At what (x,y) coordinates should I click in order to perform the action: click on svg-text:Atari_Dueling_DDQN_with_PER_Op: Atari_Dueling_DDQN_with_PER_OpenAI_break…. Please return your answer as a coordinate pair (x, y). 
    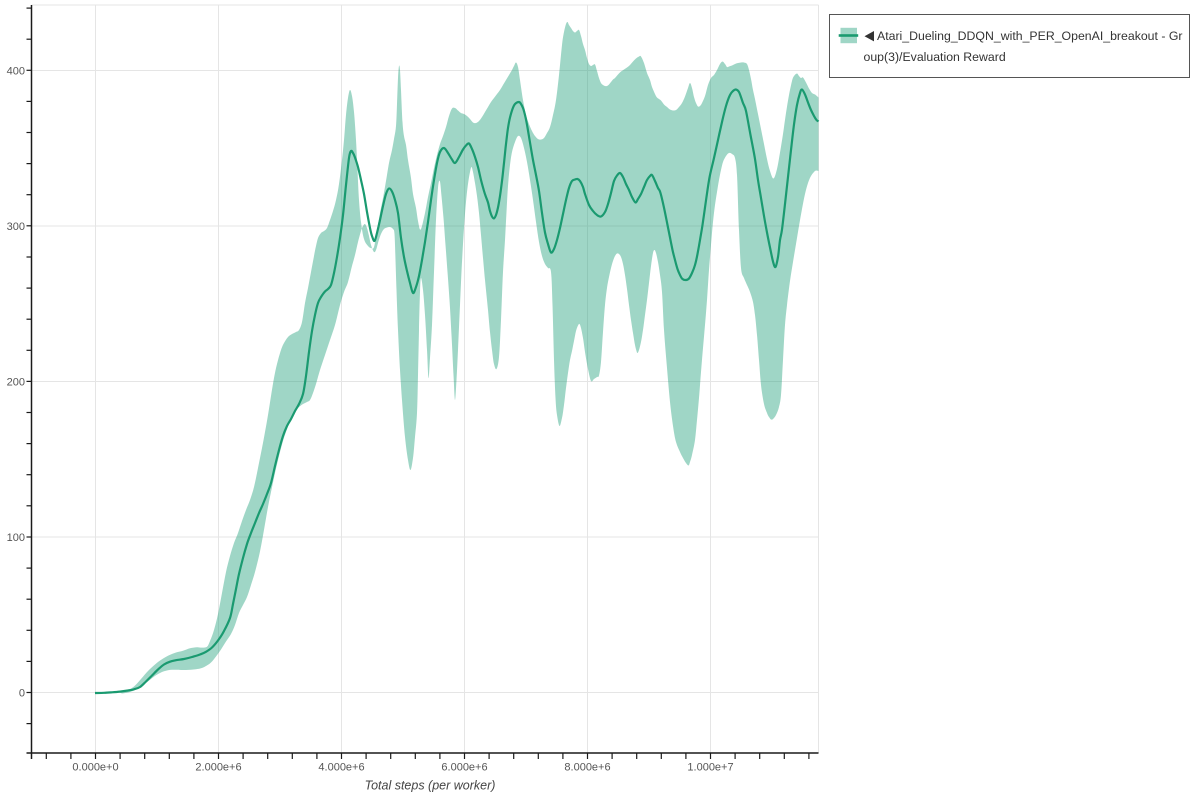
    Looking at the image, I should click on (1030, 36).